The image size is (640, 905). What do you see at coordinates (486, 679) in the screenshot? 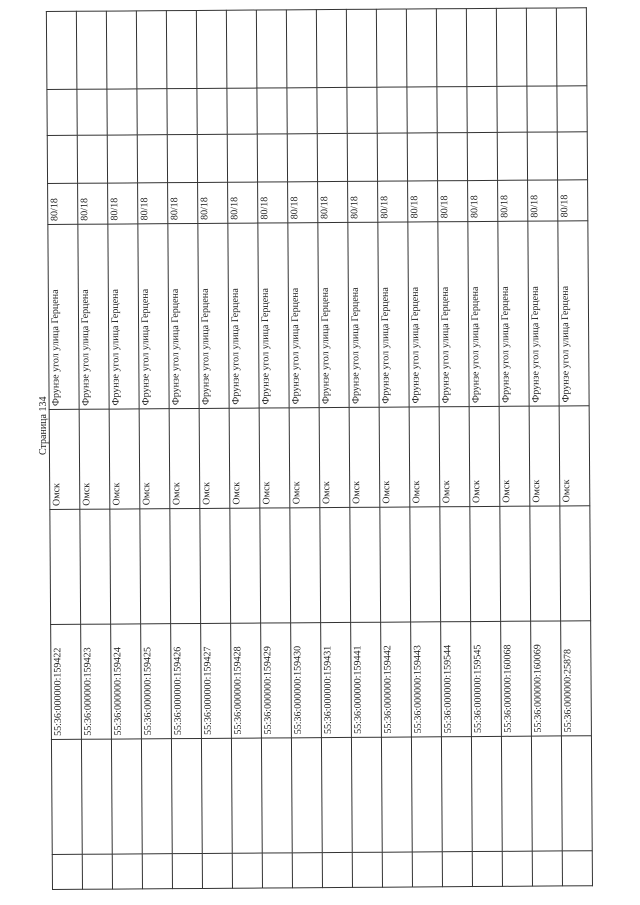
I see `cadastral-number-cell: 55:36:000000:159545` at bounding box center [486, 679].